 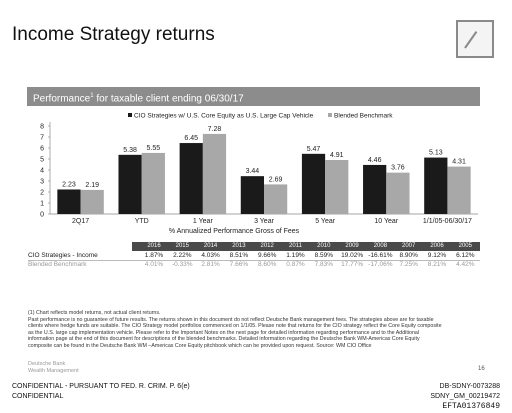 What do you see at coordinates (210, 255) in the screenshot?
I see `table-cell: 4.03%` at bounding box center [210, 255].